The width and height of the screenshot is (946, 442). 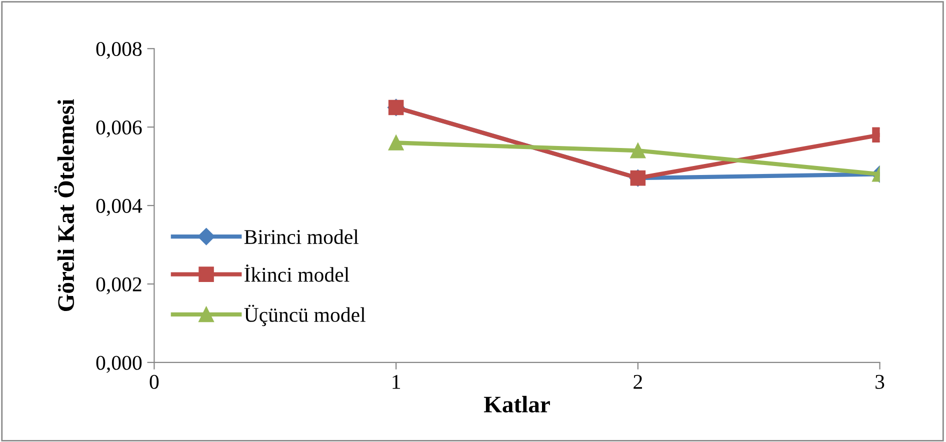 What do you see at coordinates (396, 142) in the screenshot?
I see `point` at bounding box center [396, 142].